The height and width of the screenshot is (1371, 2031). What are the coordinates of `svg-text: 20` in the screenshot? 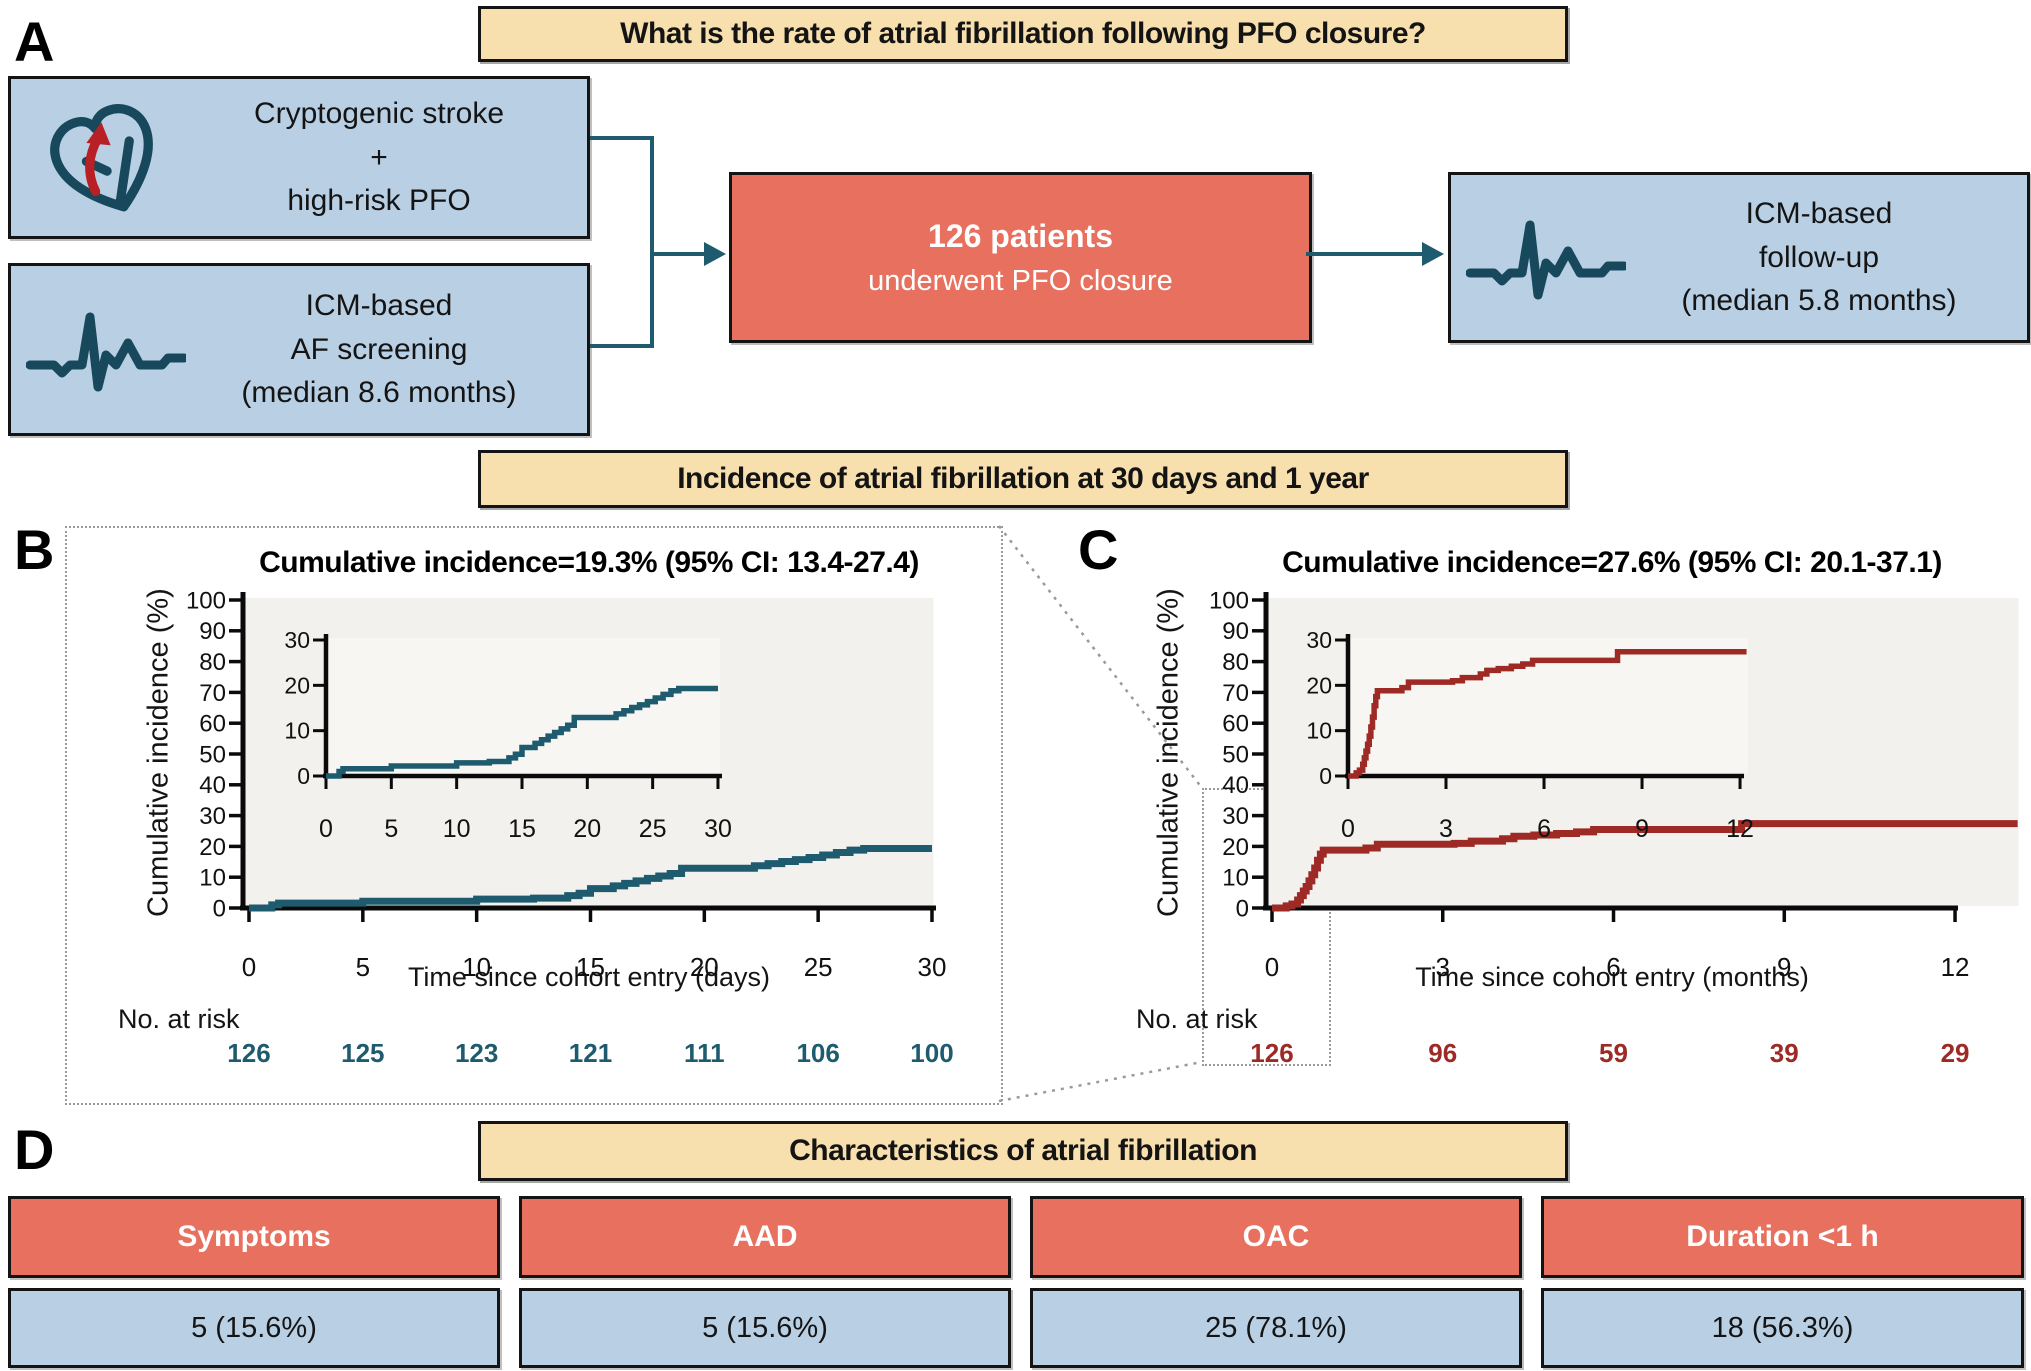 It's located at (1319, 685).